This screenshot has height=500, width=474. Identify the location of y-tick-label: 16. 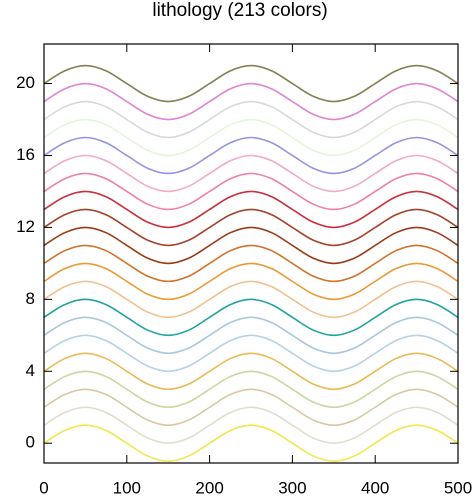
(25, 154).